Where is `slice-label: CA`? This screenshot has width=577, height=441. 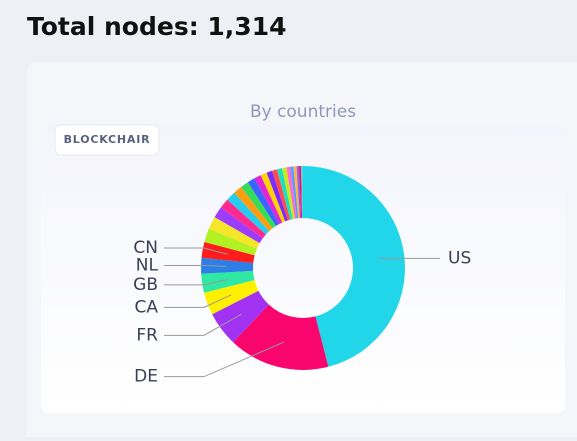
slice-label: CA is located at coordinates (147, 307).